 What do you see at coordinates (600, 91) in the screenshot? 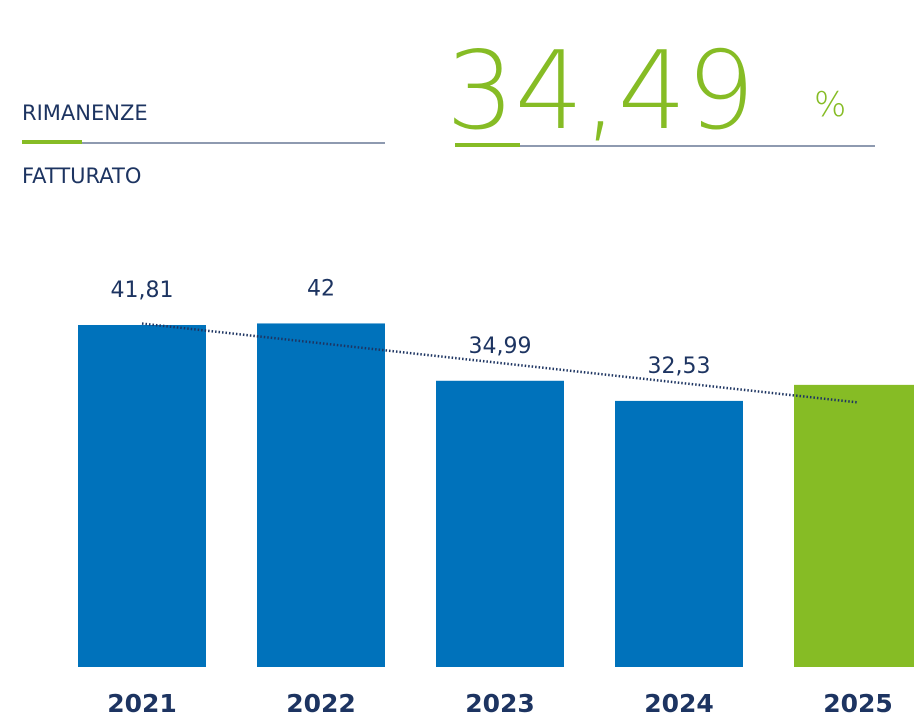
I see `headline-value: 34,49` at bounding box center [600, 91].